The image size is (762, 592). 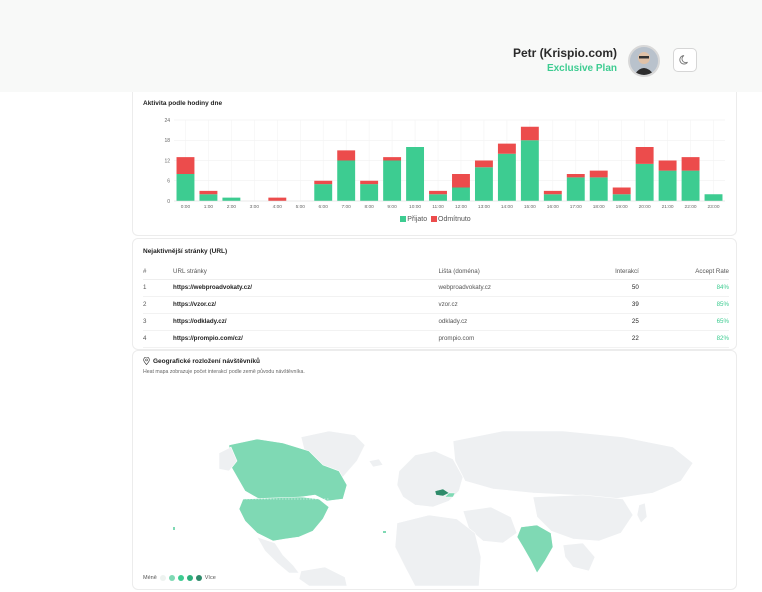 I want to click on geo-title: Geografické rozložení návštěvníků, so click(x=206, y=361).